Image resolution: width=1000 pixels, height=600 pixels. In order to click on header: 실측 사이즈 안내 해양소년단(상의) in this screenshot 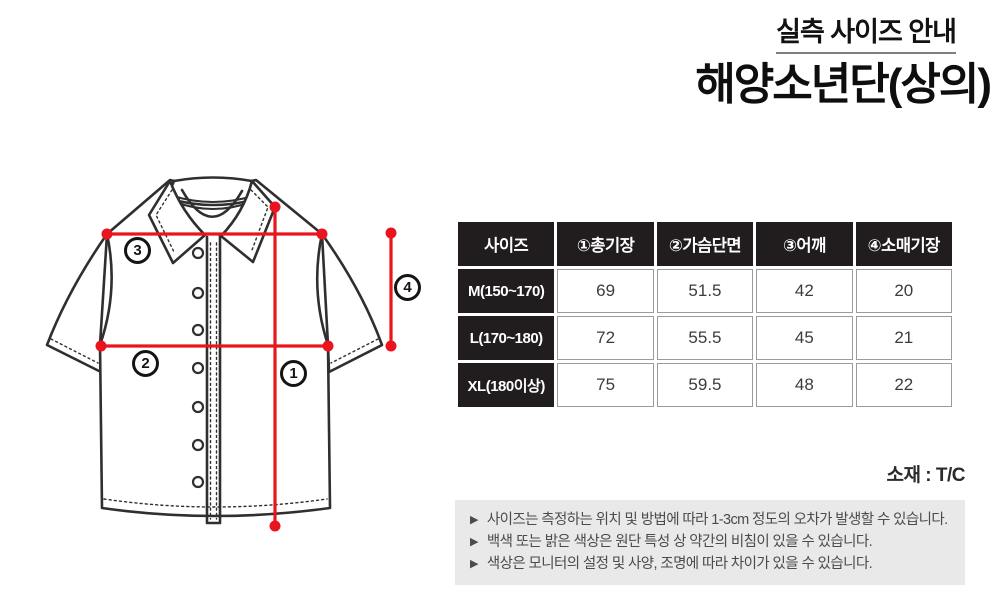, I will do `click(843, 59)`.